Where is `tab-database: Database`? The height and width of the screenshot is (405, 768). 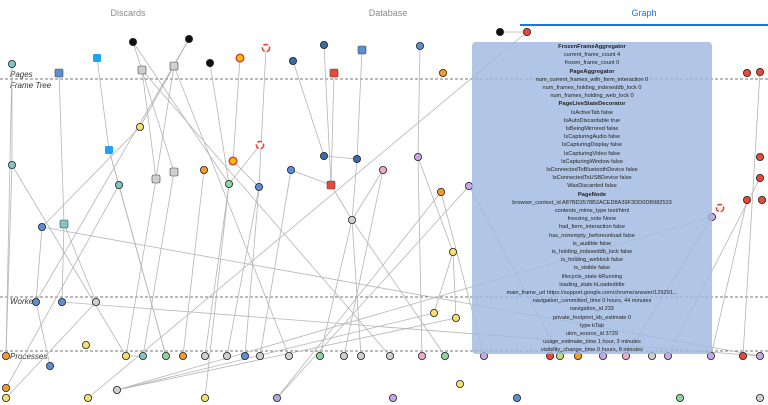
tab-database: Database is located at coordinates (388, 13).